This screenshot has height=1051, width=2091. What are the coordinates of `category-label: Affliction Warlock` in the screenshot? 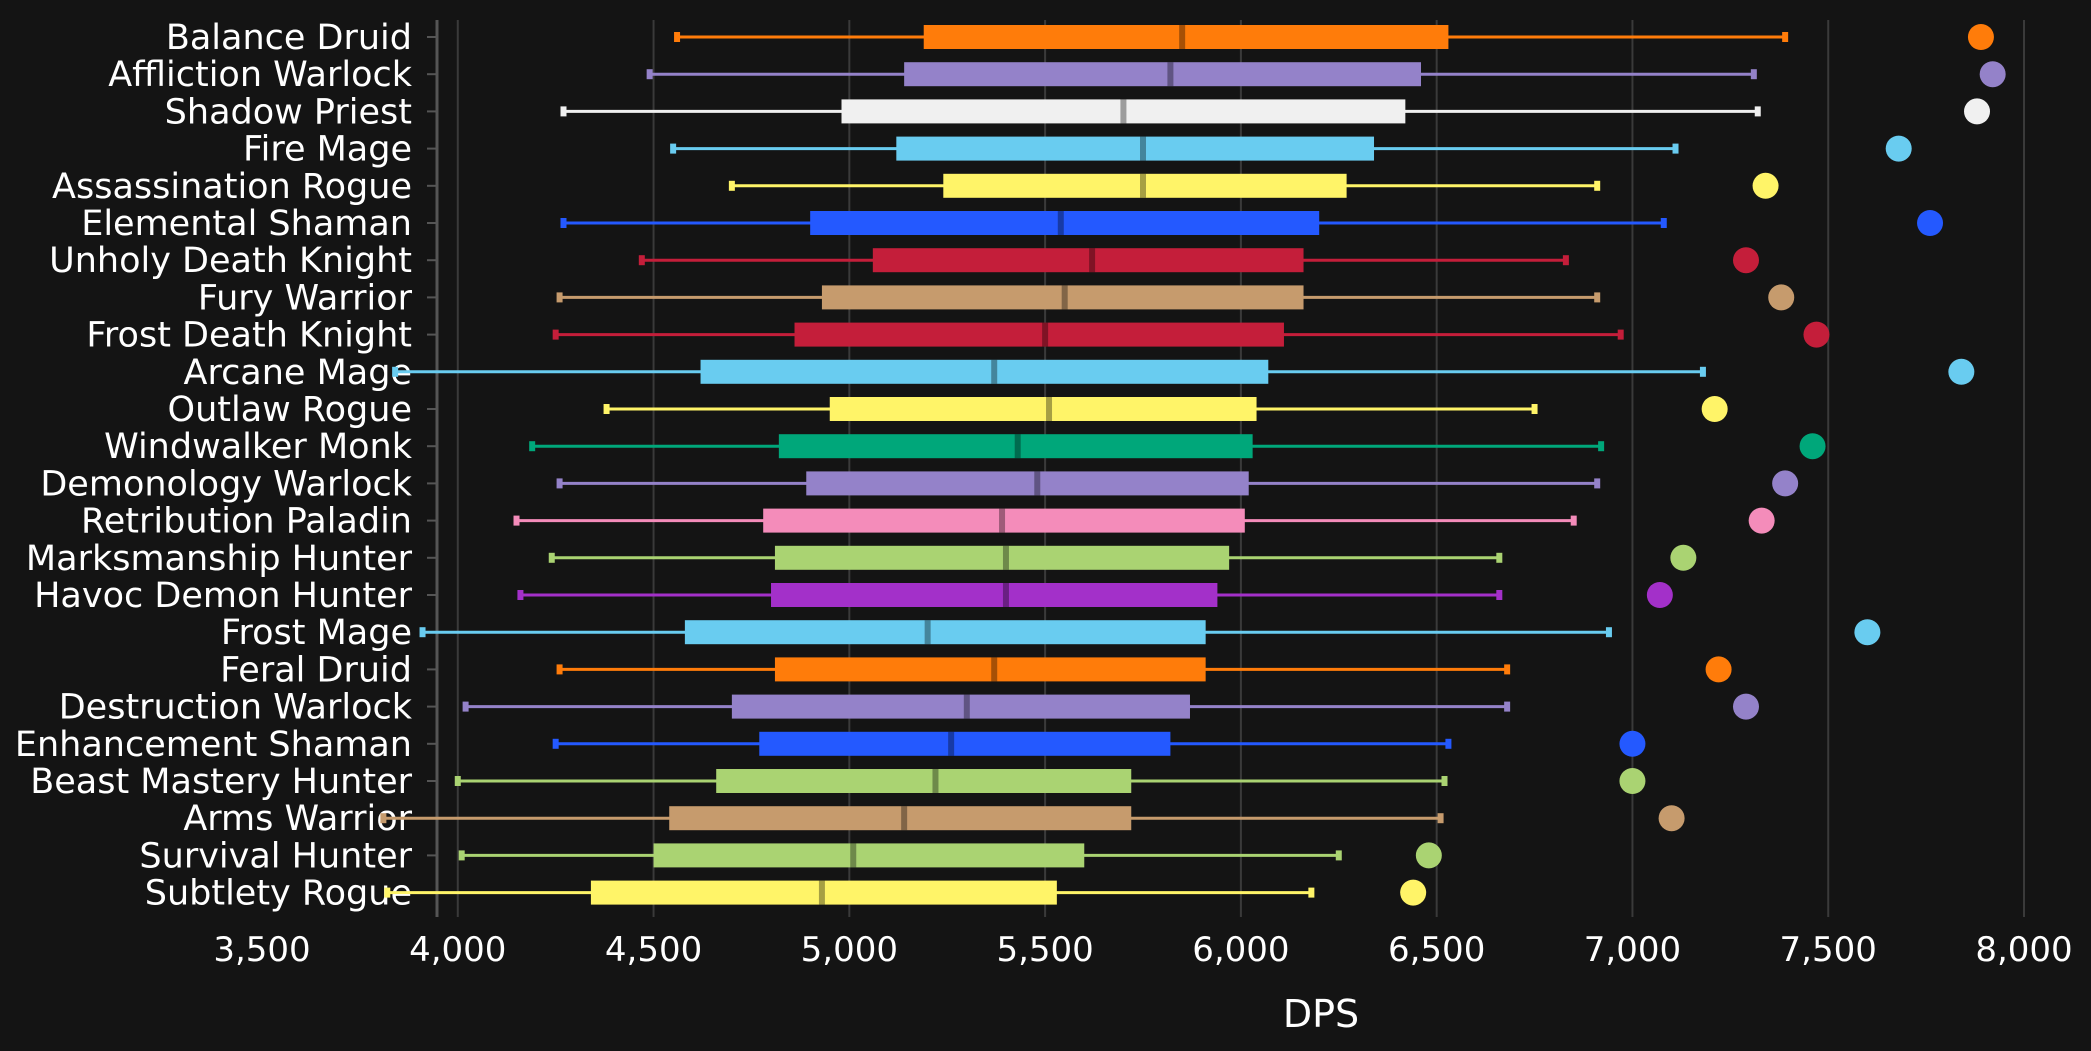 It's located at (260, 75).